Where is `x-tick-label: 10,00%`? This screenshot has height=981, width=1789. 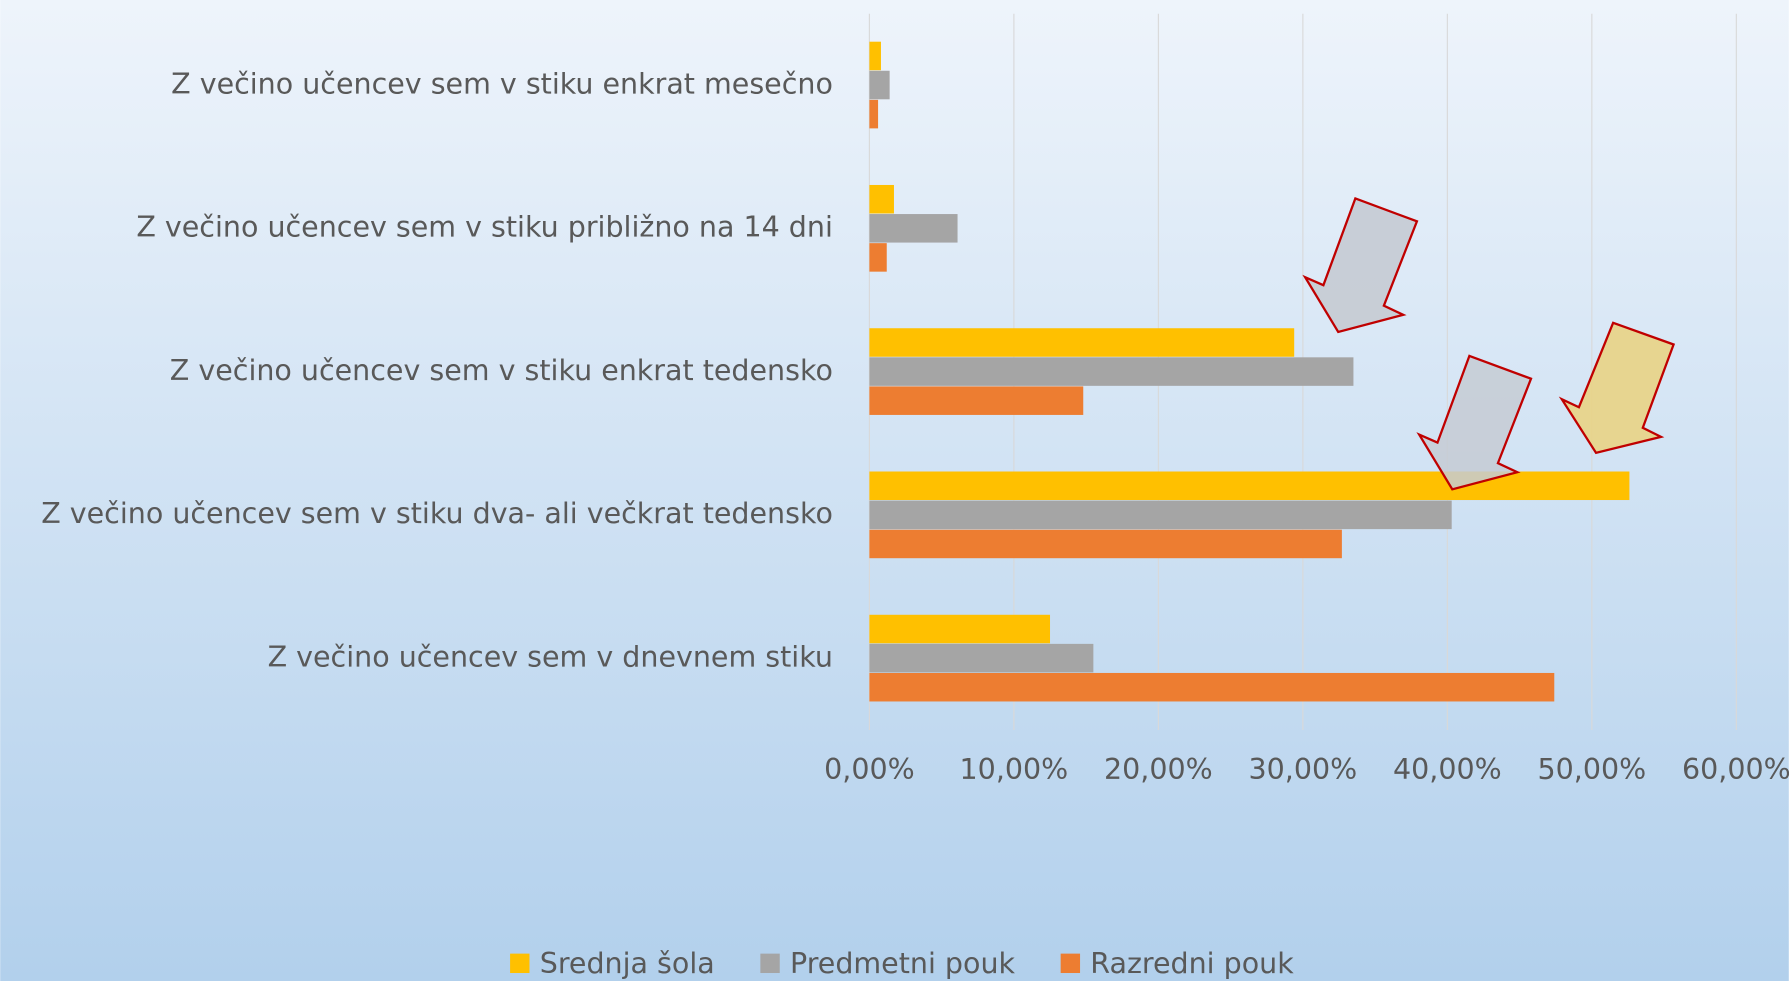 x-tick-label: 10,00% is located at coordinates (1014, 769).